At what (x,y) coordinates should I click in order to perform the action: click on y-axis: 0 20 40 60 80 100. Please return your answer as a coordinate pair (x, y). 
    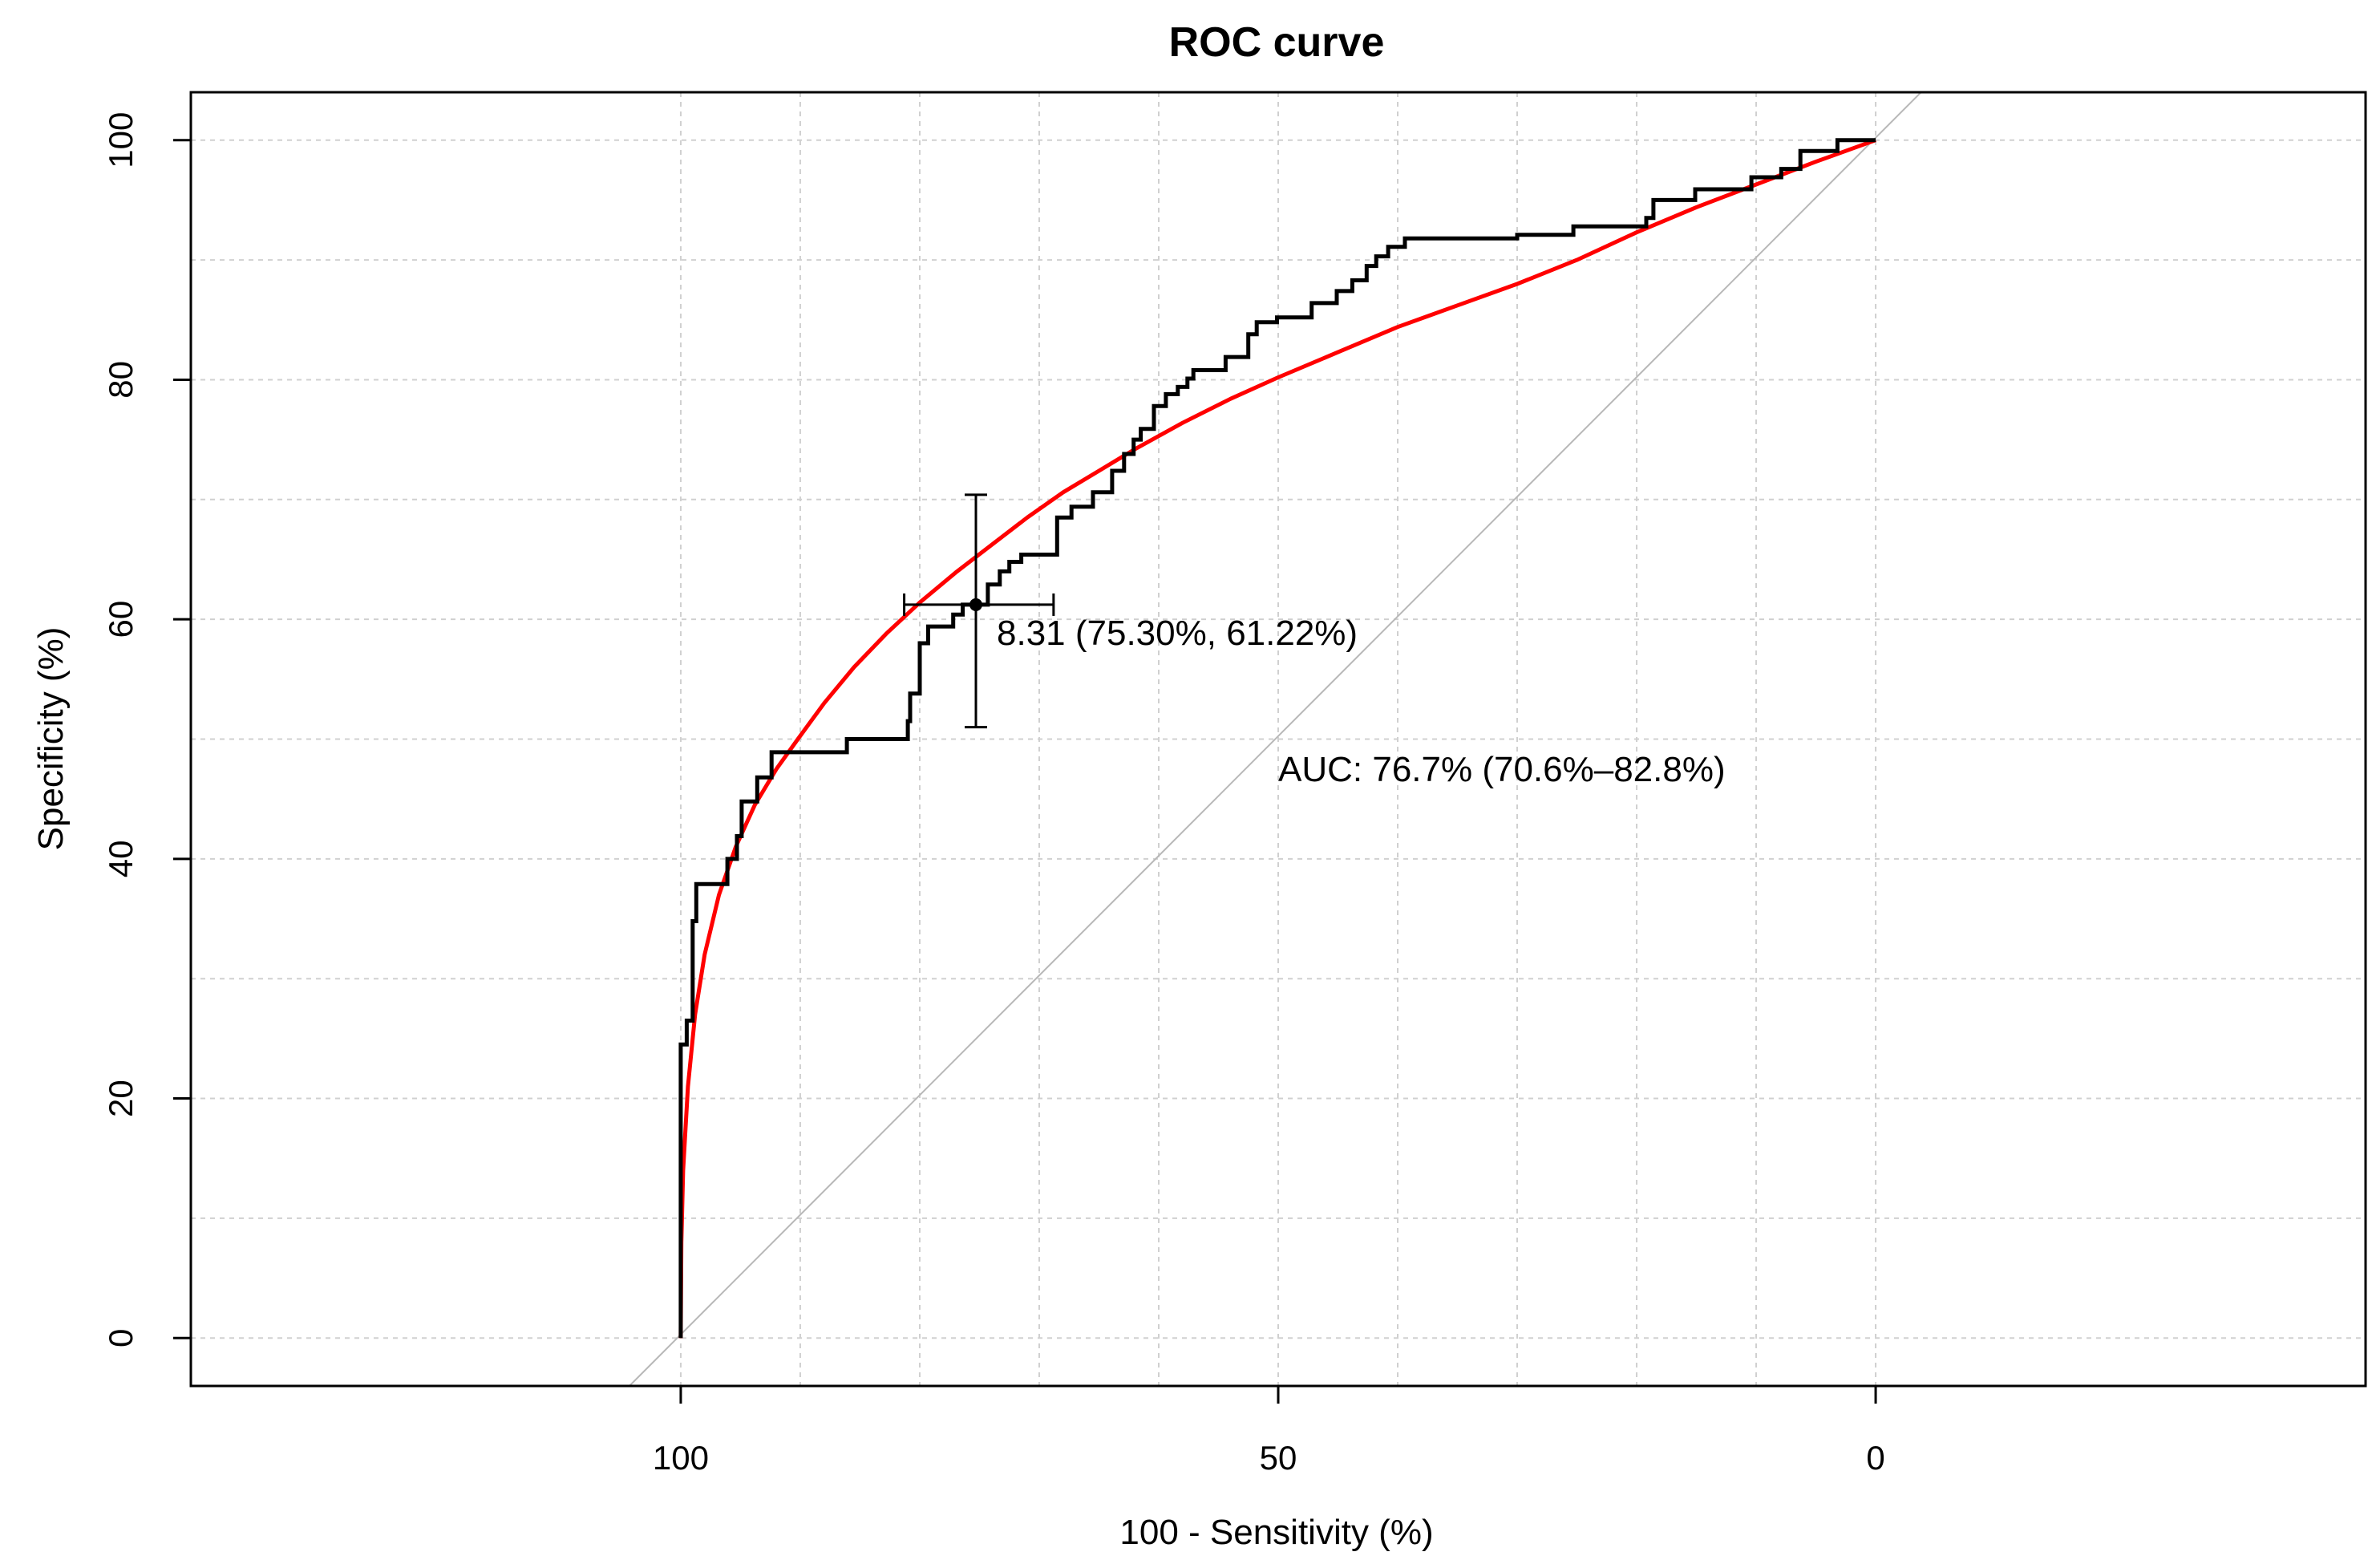
    Looking at the image, I should click on (147, 730).